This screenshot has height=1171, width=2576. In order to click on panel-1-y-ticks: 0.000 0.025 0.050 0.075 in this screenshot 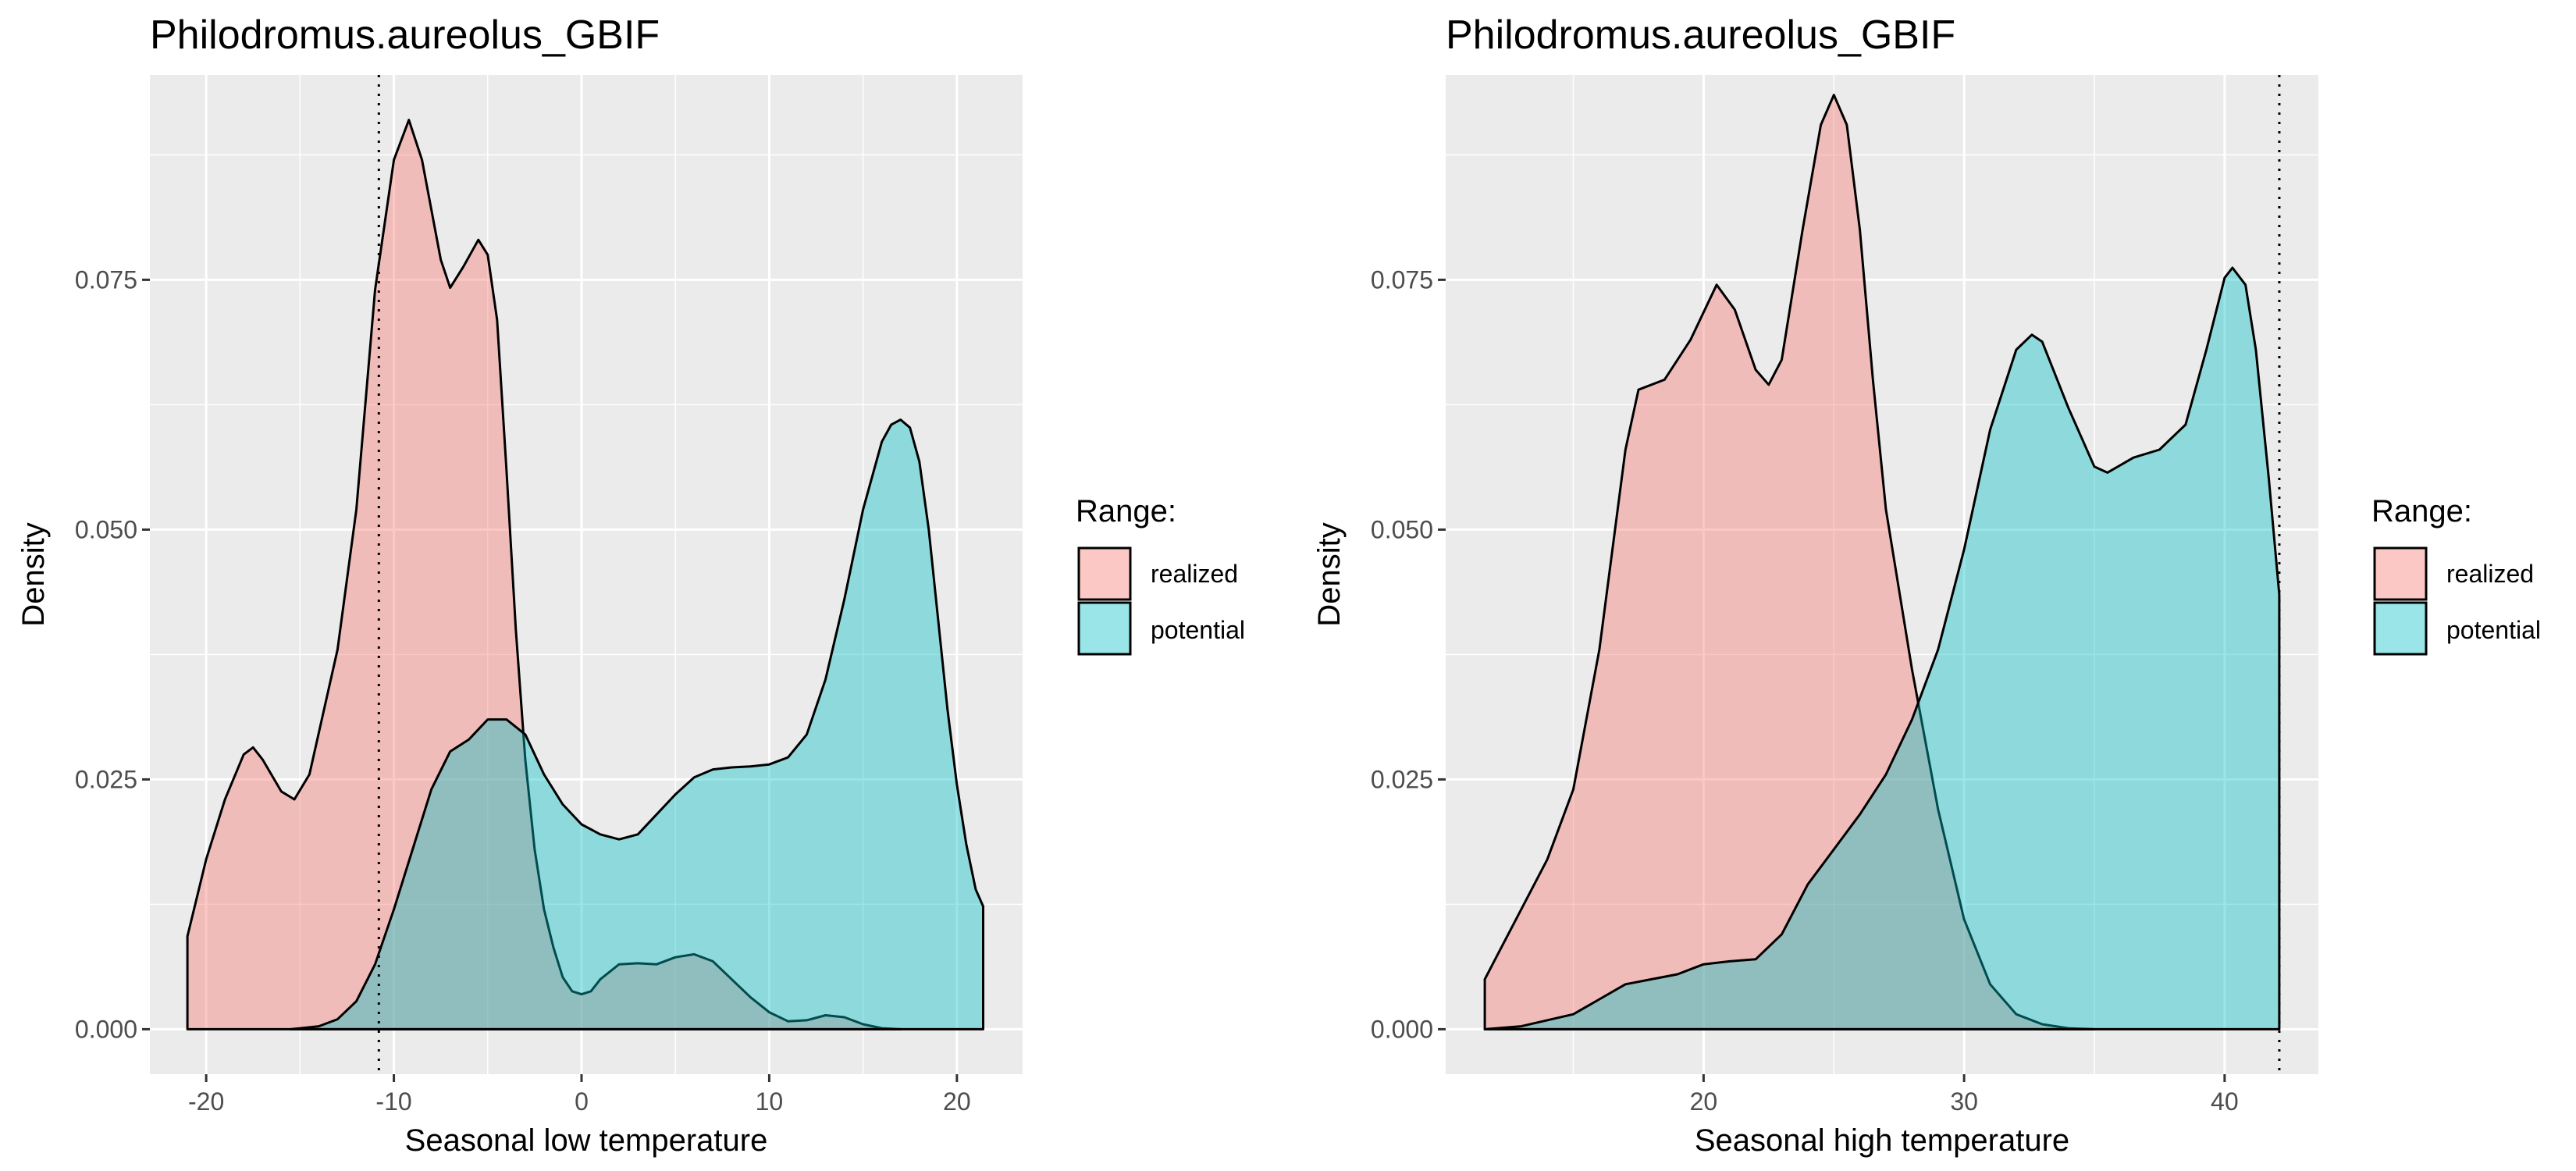, I will do `click(112, 654)`.